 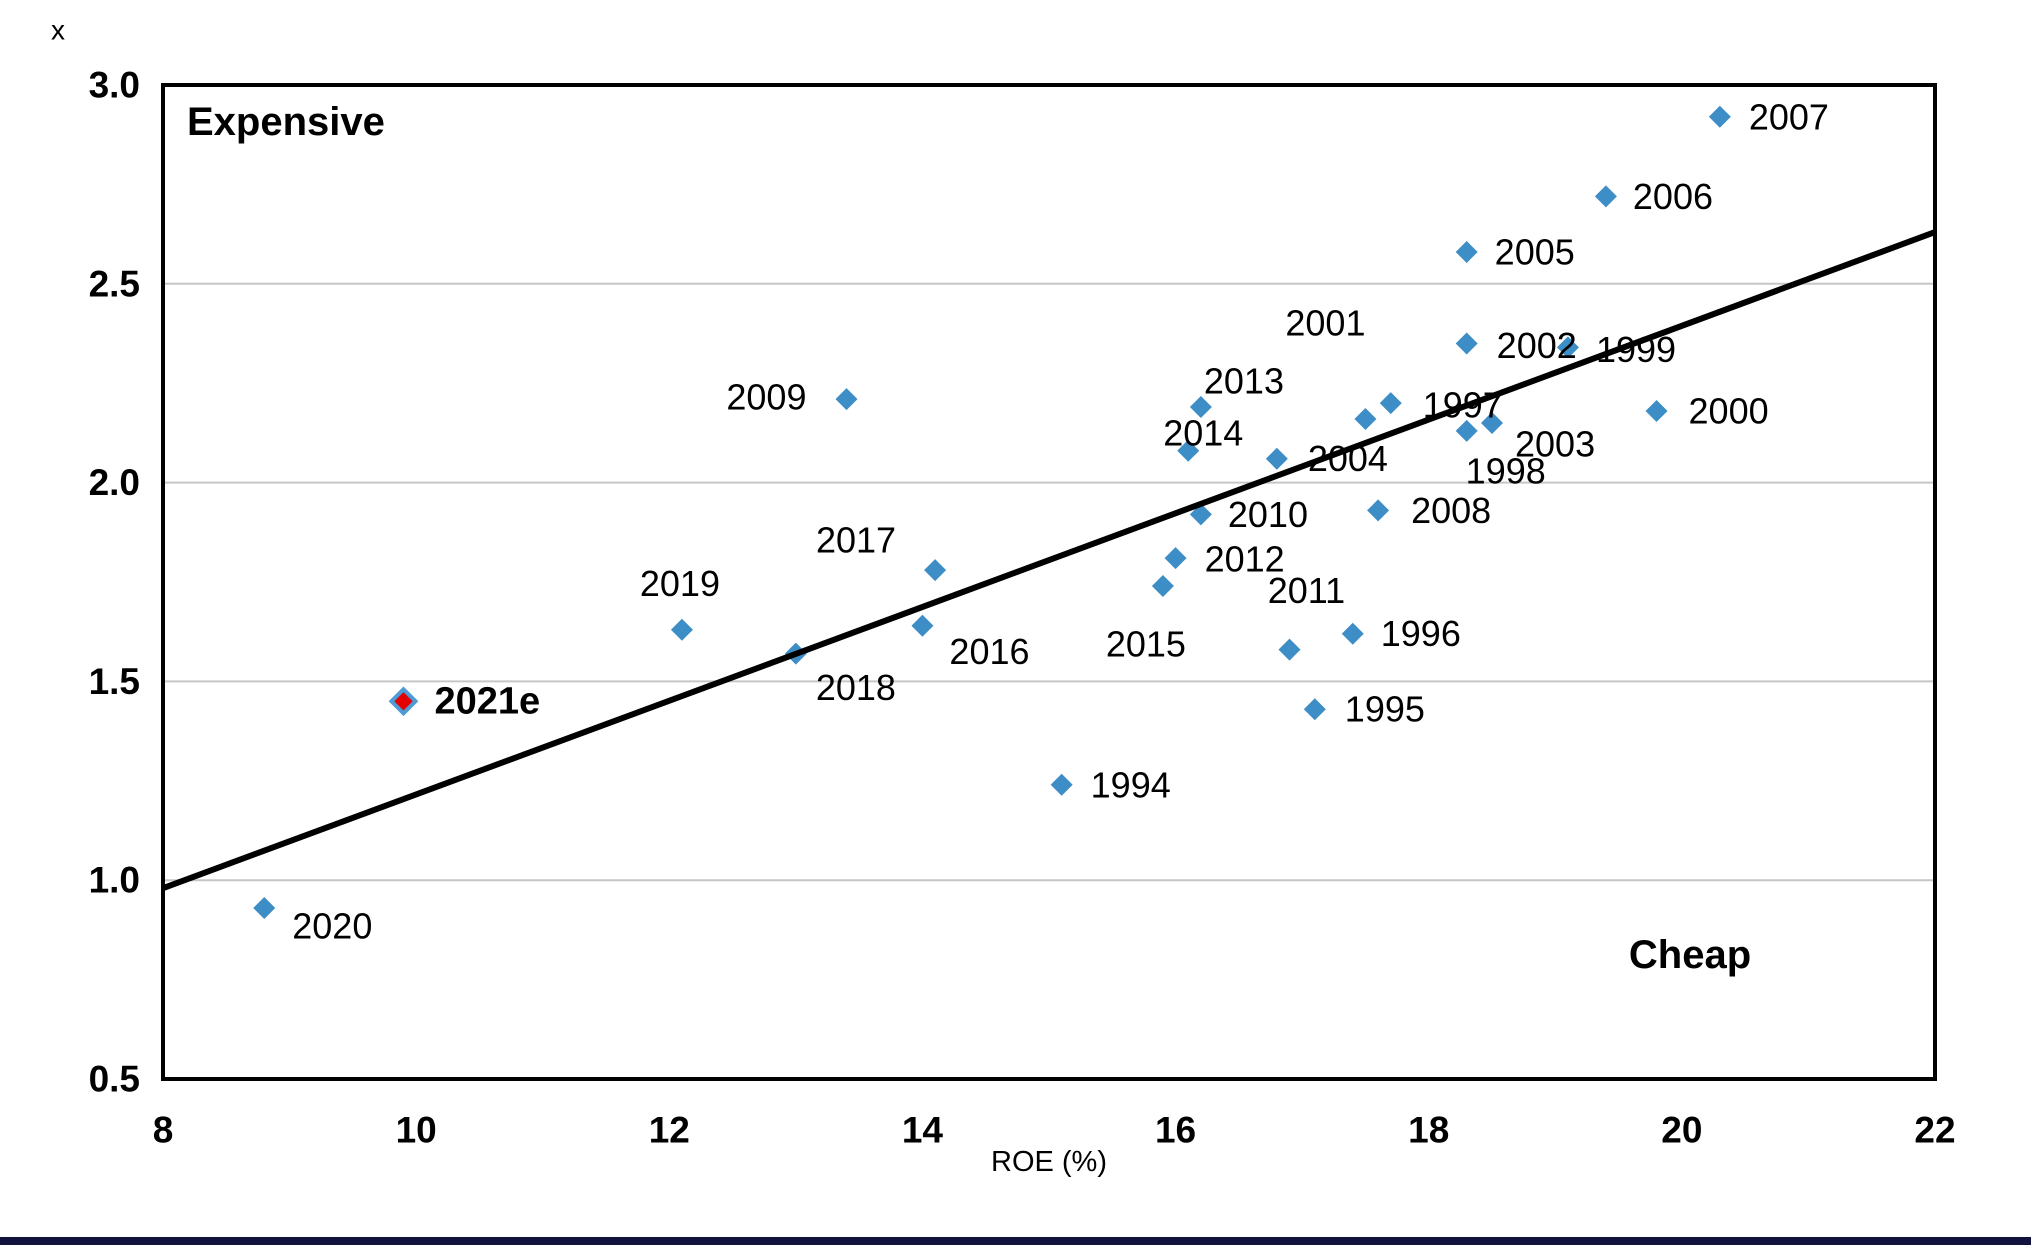 What do you see at coordinates (1200, 514) in the screenshot?
I see `data-point-2010` at bounding box center [1200, 514].